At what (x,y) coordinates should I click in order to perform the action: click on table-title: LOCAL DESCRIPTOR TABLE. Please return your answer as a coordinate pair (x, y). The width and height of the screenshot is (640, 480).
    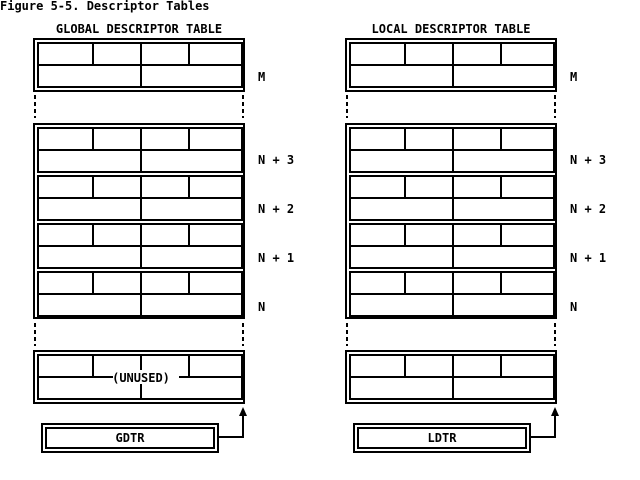
    Looking at the image, I should click on (451, 29).